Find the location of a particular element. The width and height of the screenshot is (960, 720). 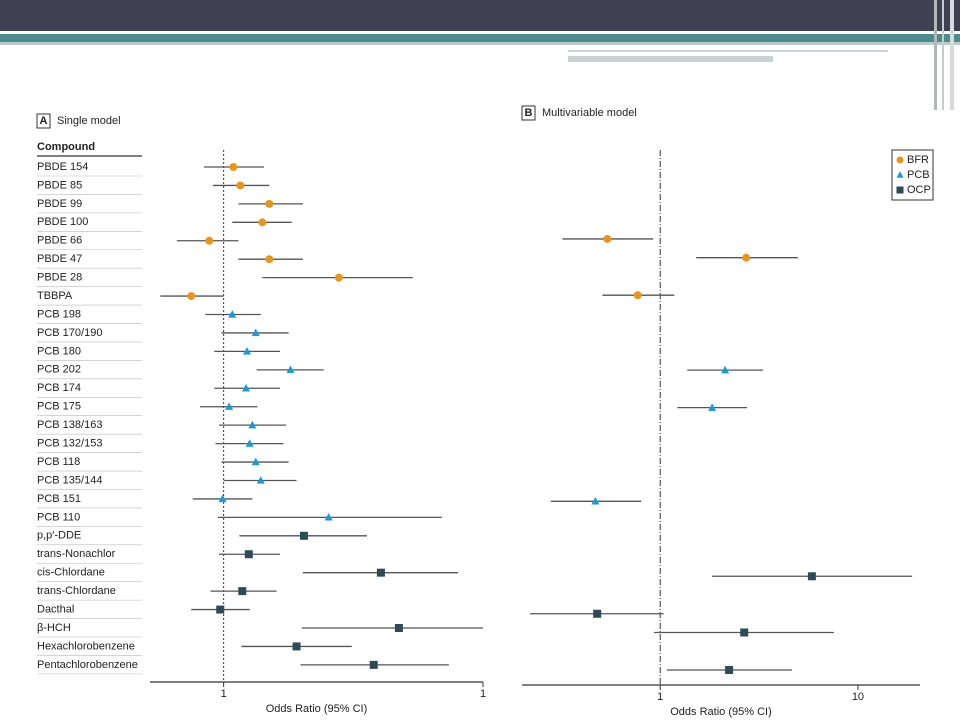

row-label: β-HCH is located at coordinates (54, 628).